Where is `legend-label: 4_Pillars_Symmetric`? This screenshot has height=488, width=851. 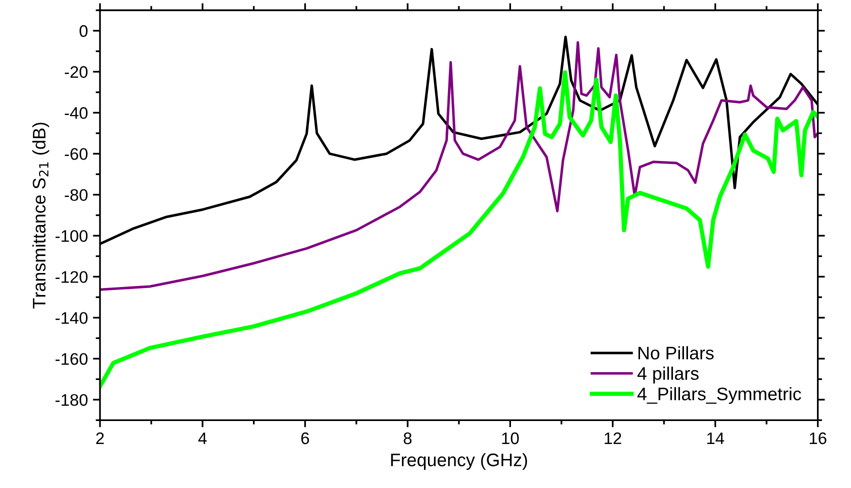
legend-label: 4_Pillars_Symmetric is located at coordinates (719, 395).